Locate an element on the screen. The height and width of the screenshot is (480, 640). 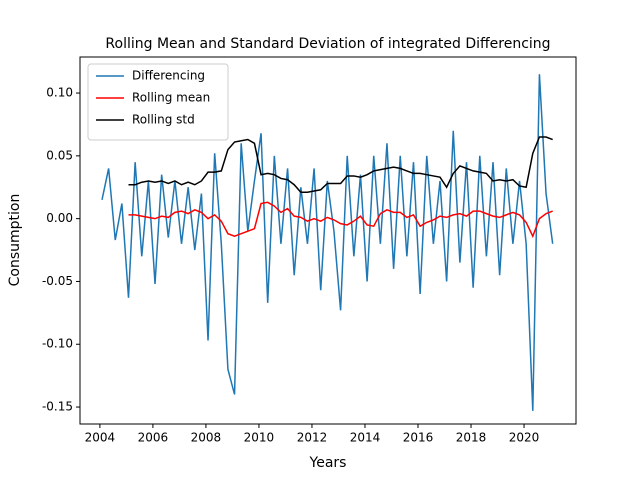
y-tick-label: 0.10 is located at coordinates (59, 93).